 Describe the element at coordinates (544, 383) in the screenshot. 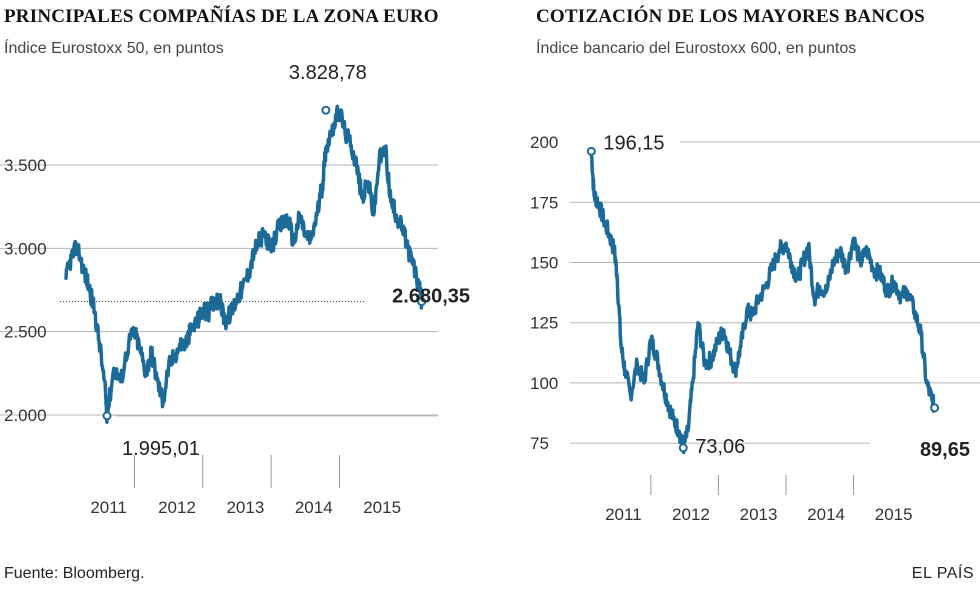

I see `right-y-tick-label: 100` at that location.